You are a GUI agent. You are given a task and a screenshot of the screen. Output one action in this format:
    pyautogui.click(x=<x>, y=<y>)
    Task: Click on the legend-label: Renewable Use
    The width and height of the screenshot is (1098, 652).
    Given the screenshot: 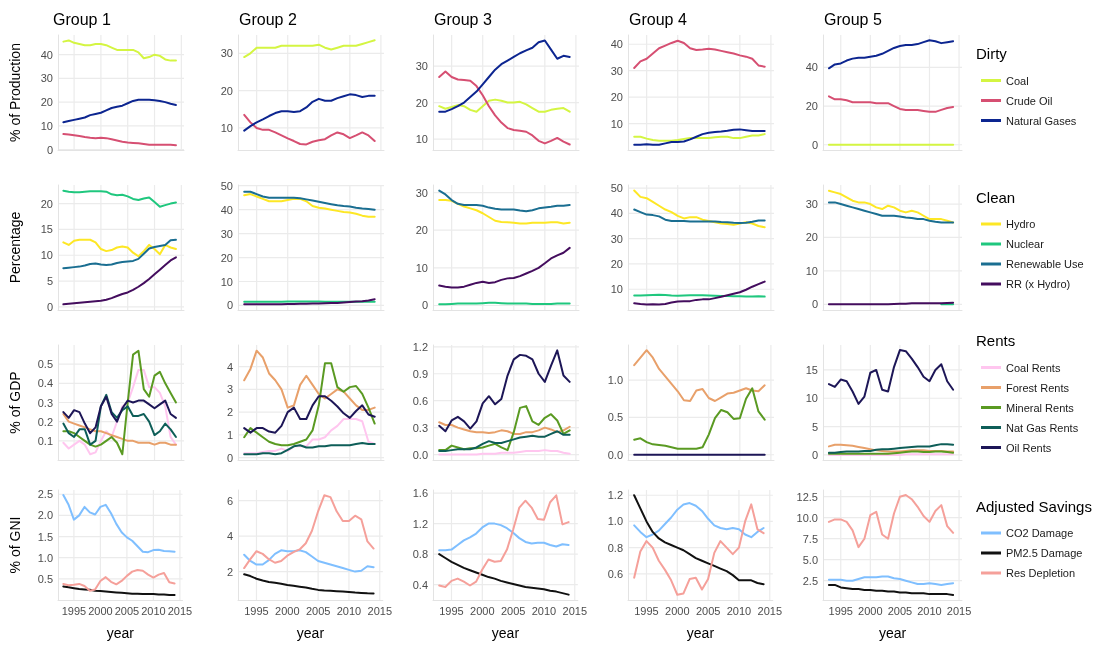 What is the action you would take?
    pyautogui.click(x=1045, y=264)
    